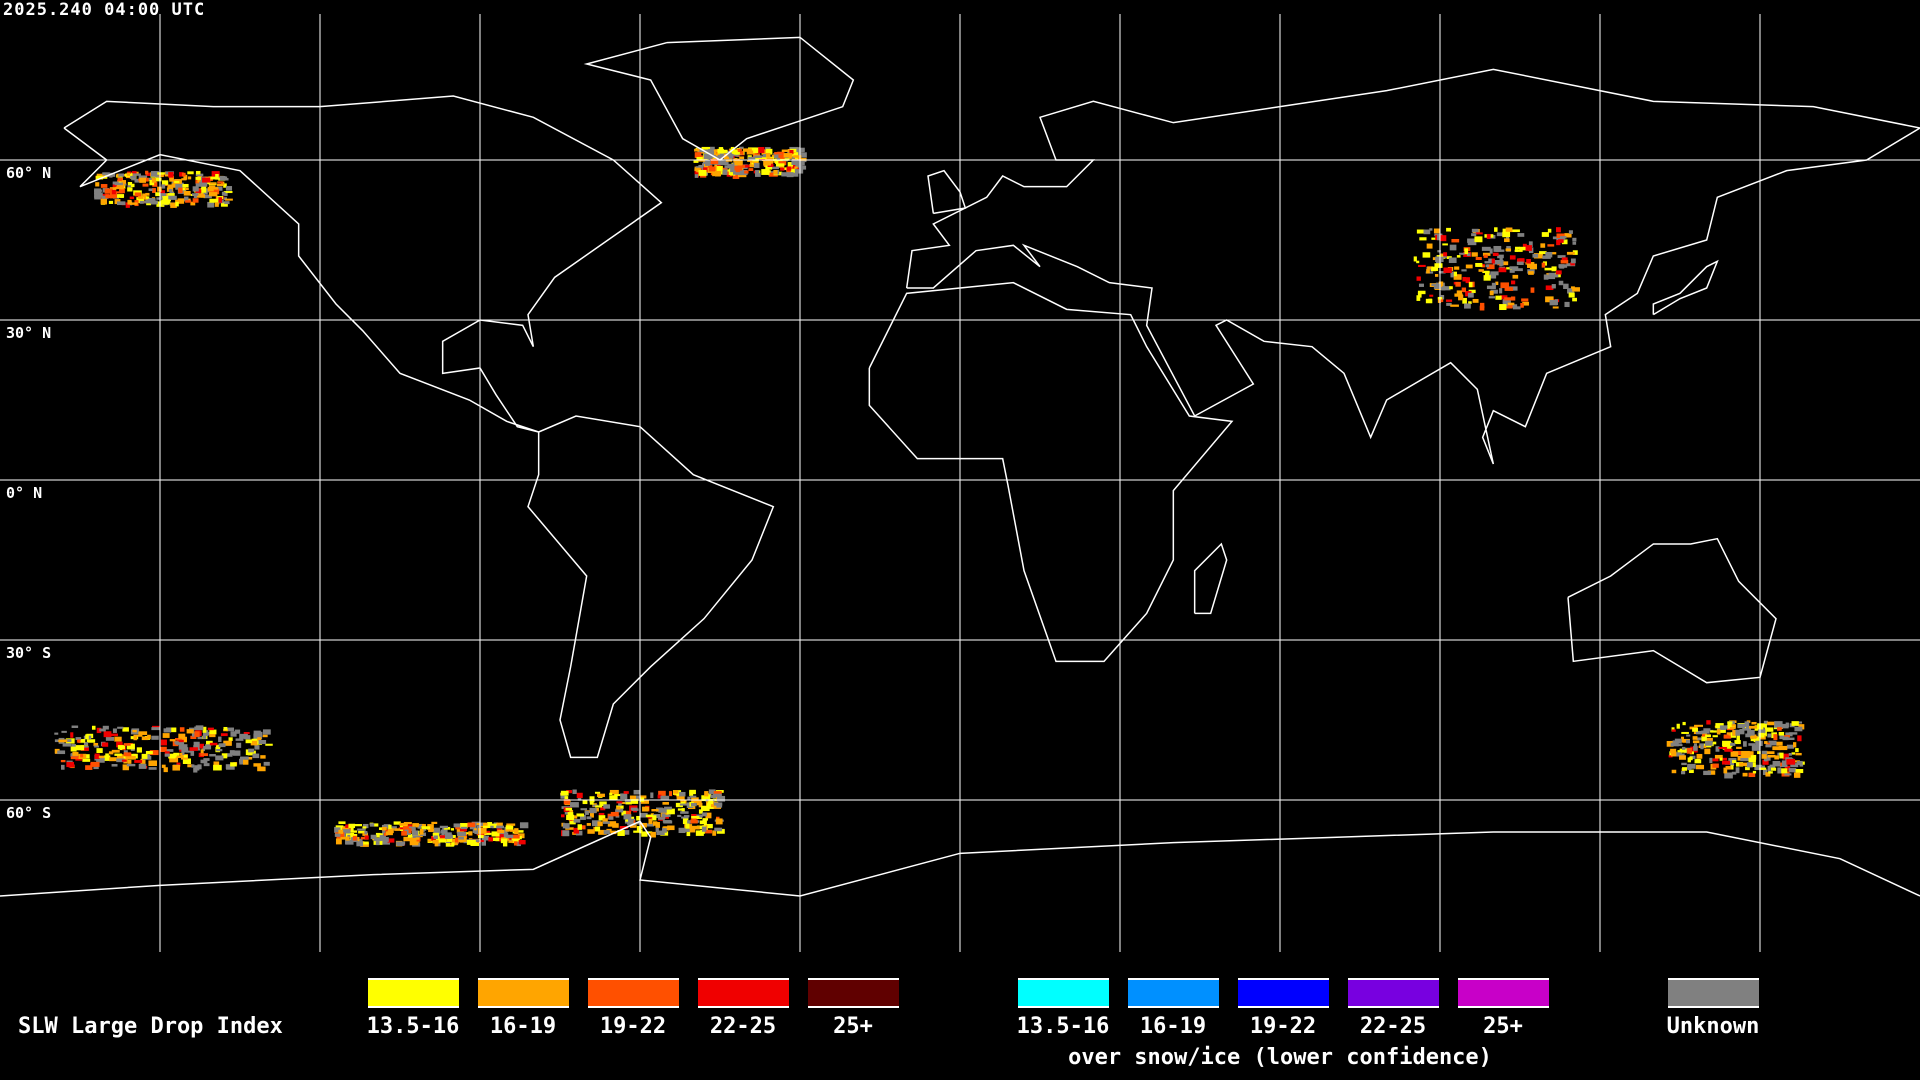 The width and height of the screenshot is (1920, 1080). Describe the element at coordinates (1051, 472) in the screenshot. I see `coastline-africa` at that location.